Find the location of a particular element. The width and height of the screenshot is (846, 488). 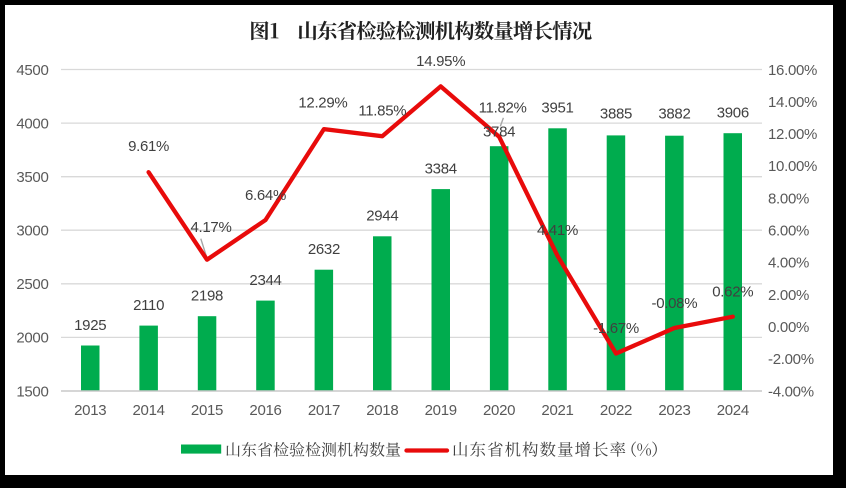

svg-text: 14.95% is located at coordinates (440, 61).